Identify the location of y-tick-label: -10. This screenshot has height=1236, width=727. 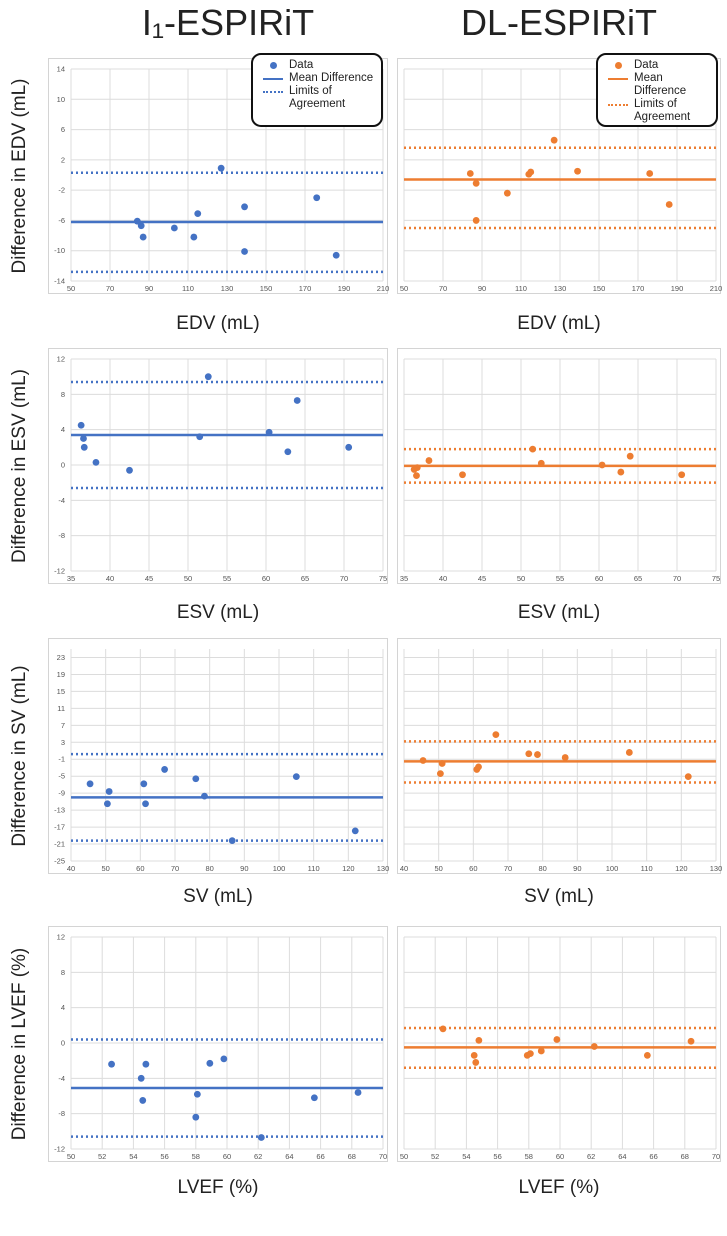
(59, 250).